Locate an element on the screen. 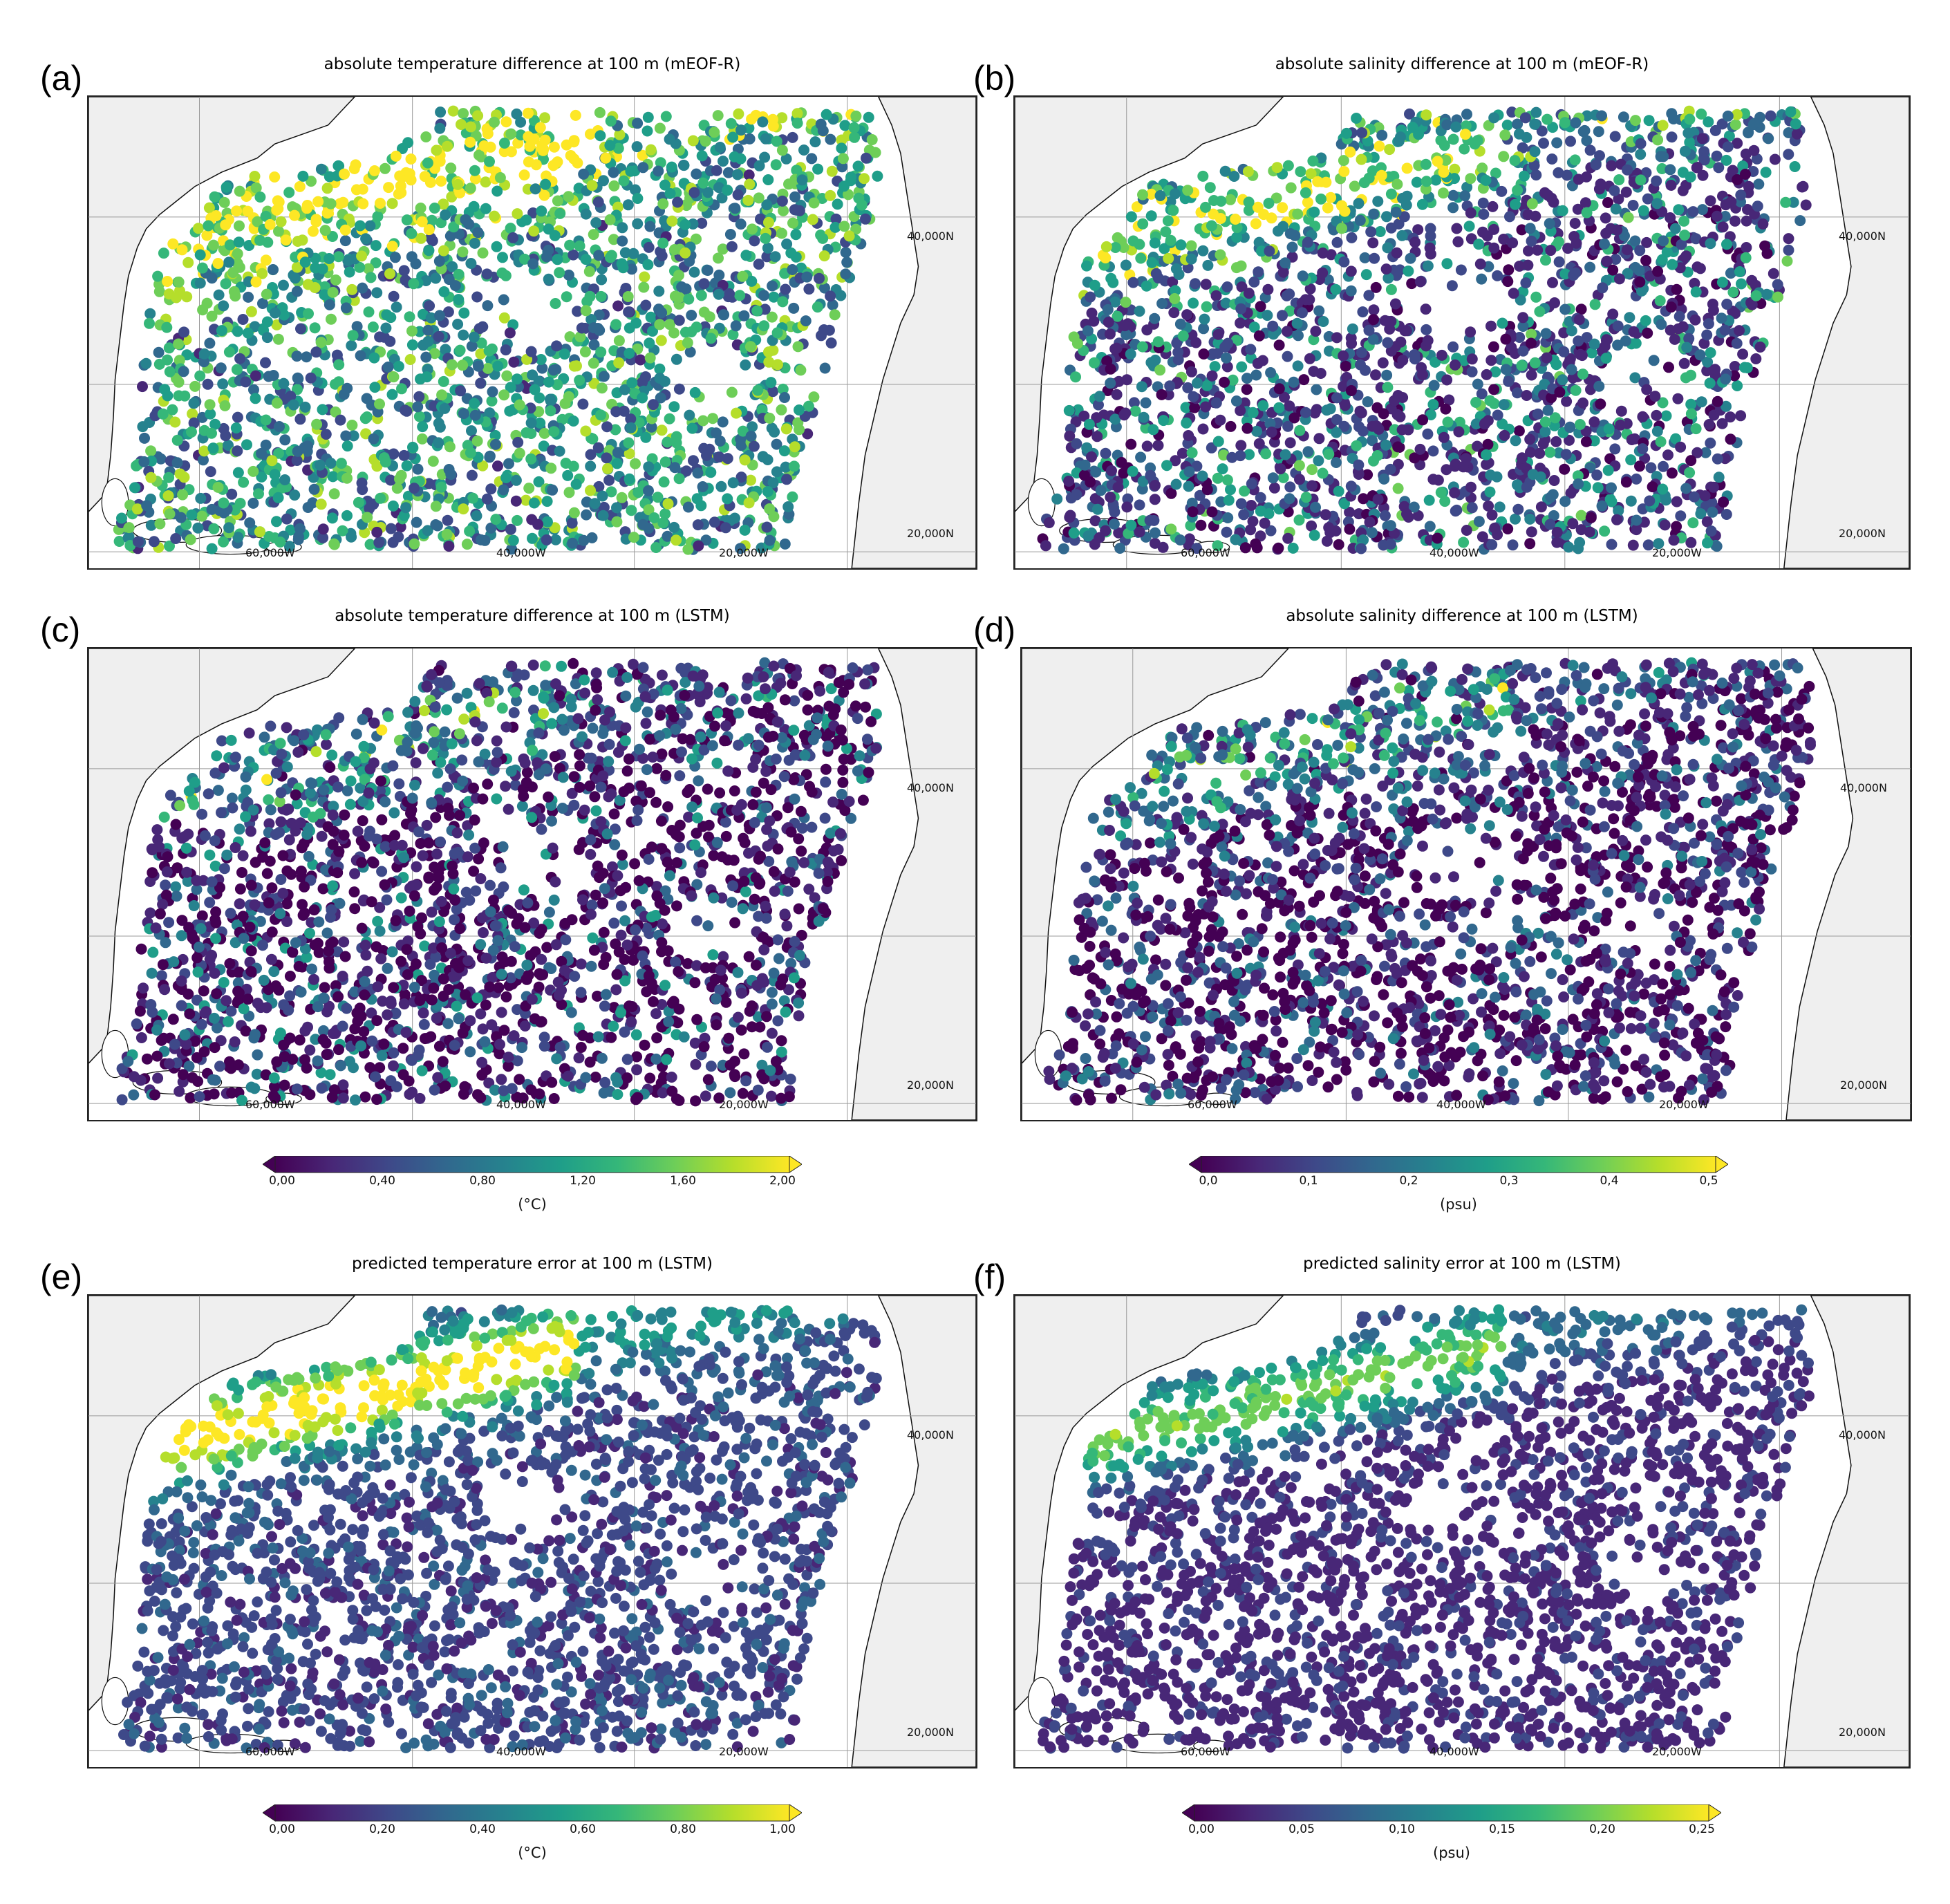 Image resolution: width=1950 pixels, height=1904 pixels. map-panel-b is located at coordinates (1462, 332).